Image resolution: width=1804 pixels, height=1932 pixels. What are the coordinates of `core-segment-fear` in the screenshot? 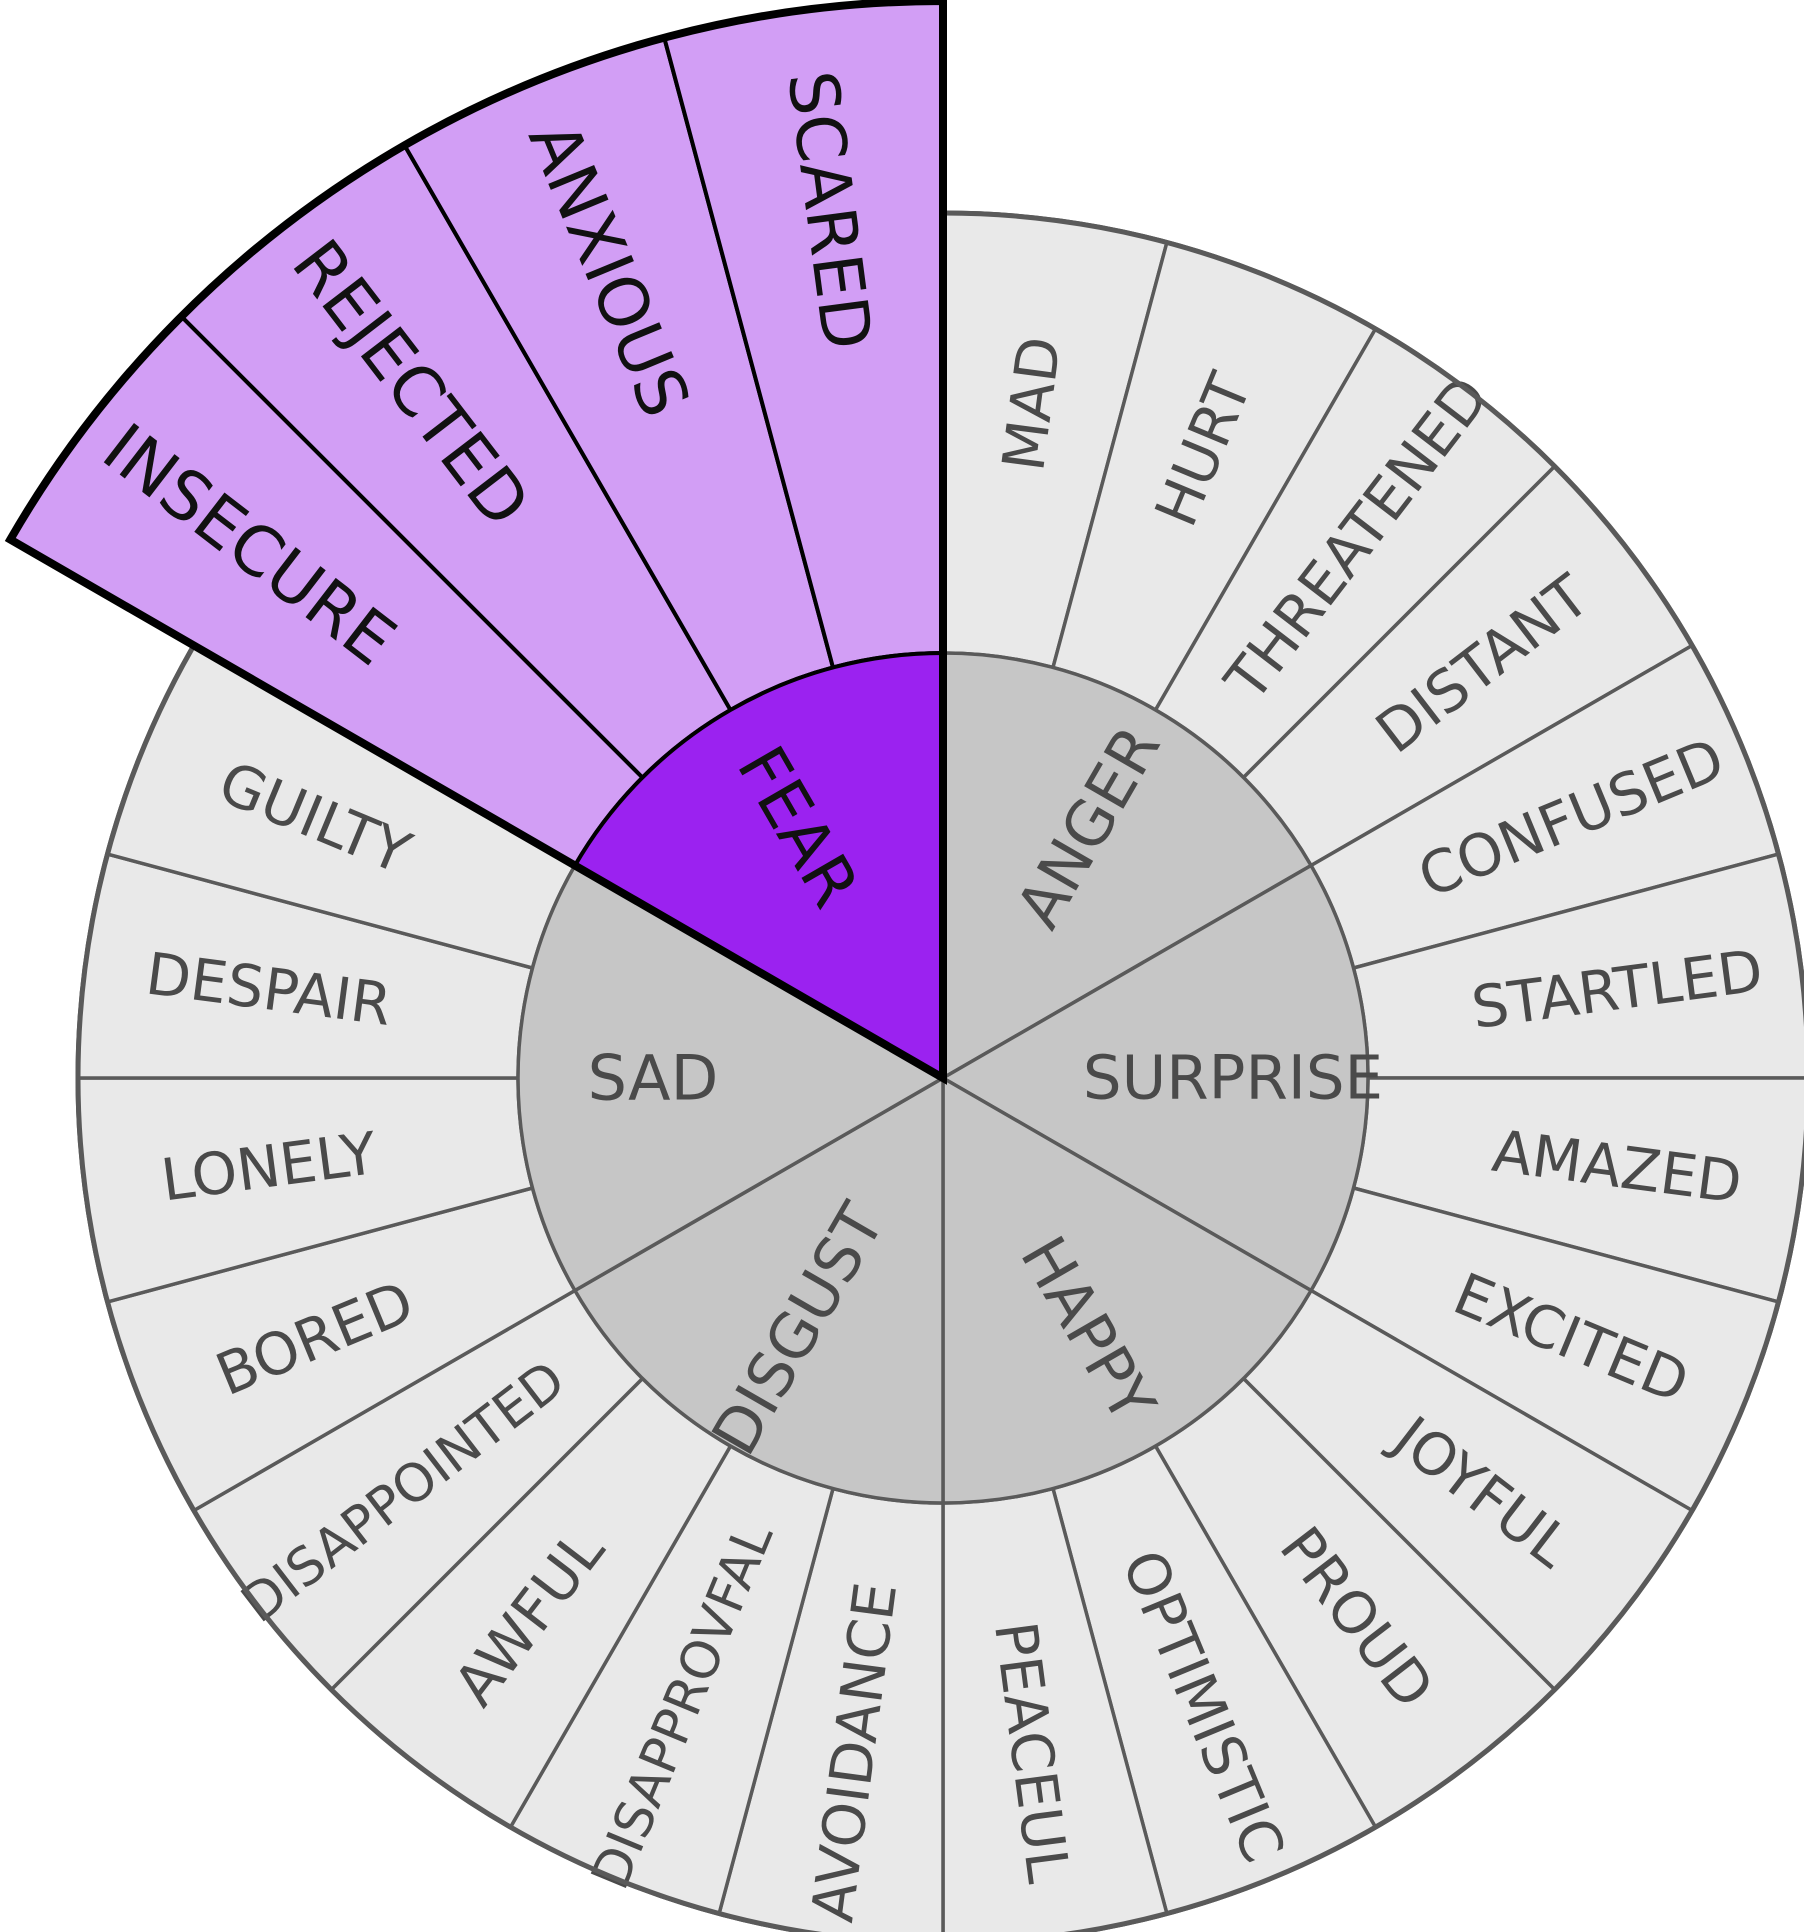 It's located at (758, 866).